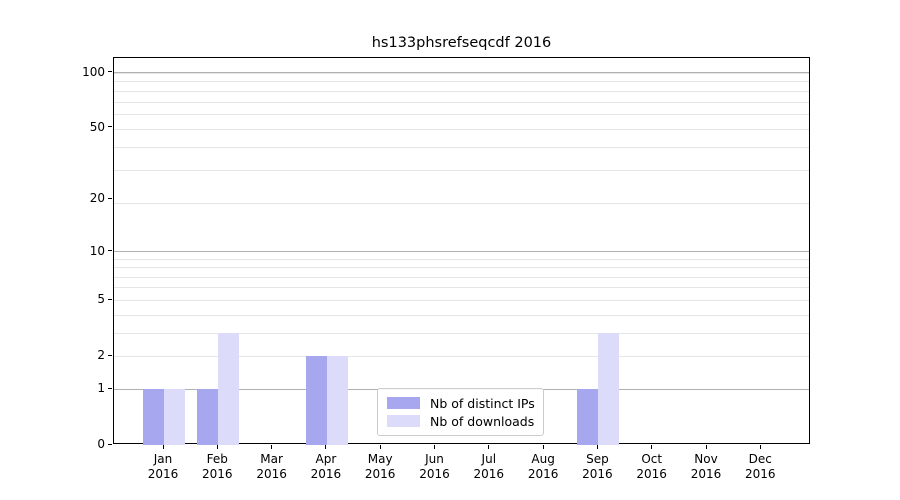  What do you see at coordinates (380, 466) in the screenshot?
I see `x-tick-label: May 2016` at bounding box center [380, 466].